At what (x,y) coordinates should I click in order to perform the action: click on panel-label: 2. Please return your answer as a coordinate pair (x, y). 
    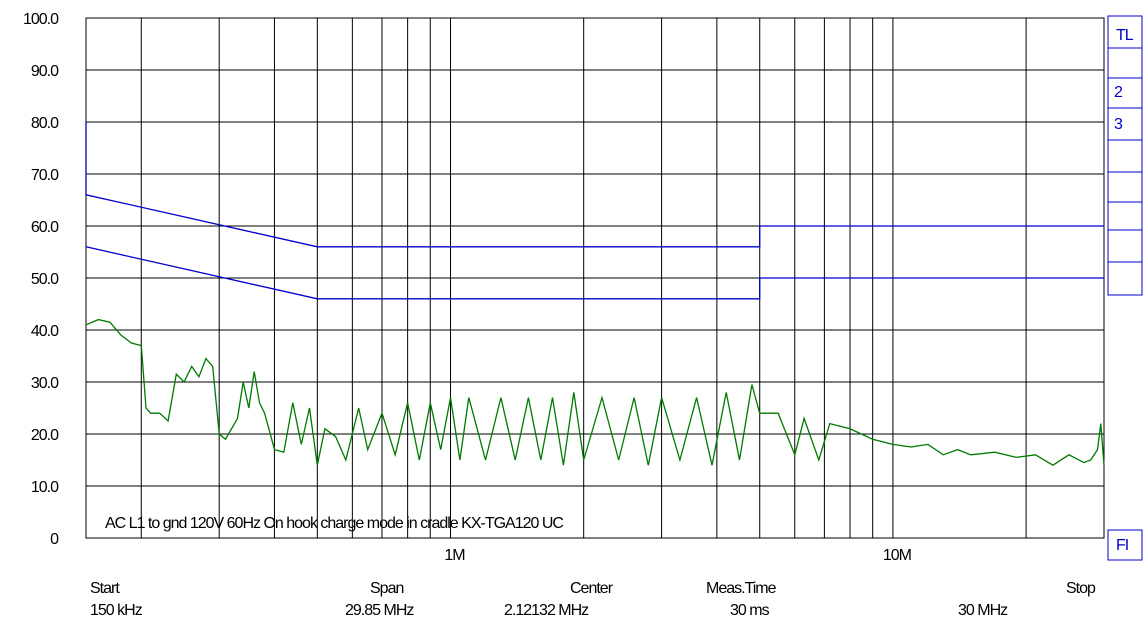
    Looking at the image, I should click on (1118, 92).